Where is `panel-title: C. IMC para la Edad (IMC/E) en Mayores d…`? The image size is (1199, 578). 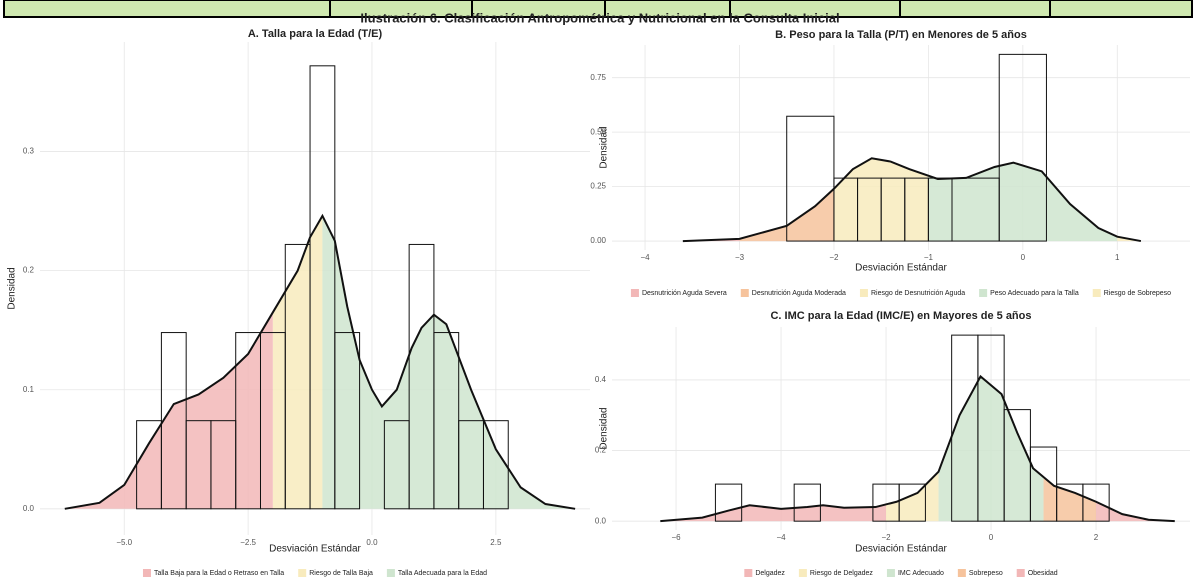 panel-title: C. IMC para la Edad (IMC/E) en Mayores d… is located at coordinates (900, 316).